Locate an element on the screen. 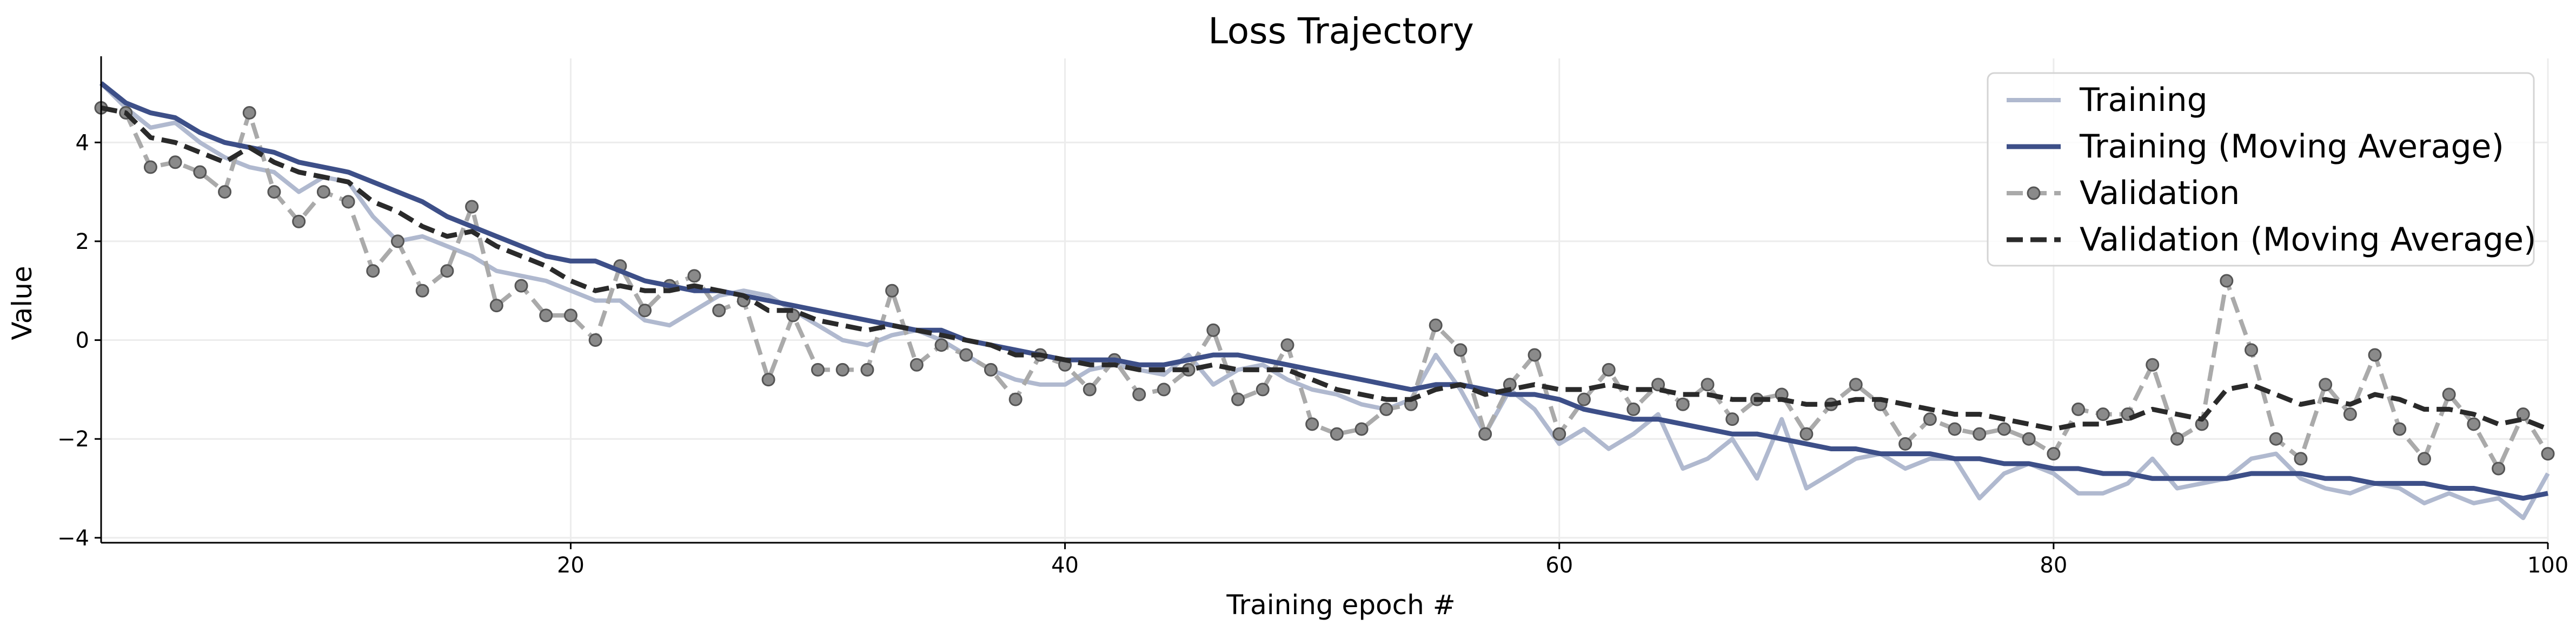 This screenshot has height=632, width=2576. y-tick-label: 2 is located at coordinates (82, 242).